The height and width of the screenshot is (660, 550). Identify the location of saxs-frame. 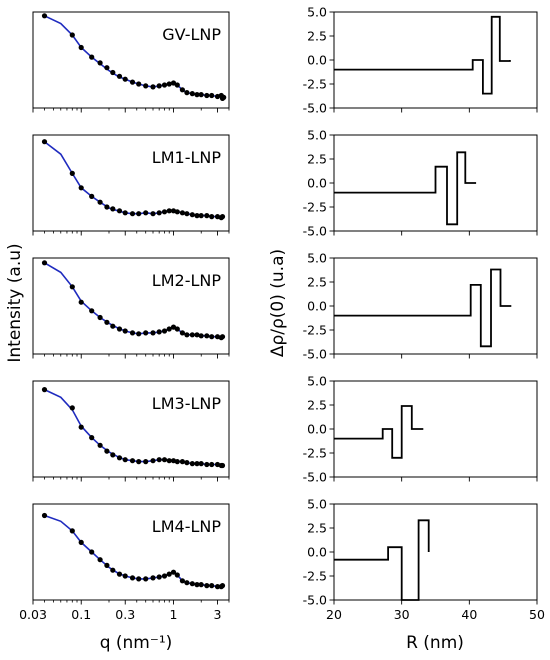
(131, 60).